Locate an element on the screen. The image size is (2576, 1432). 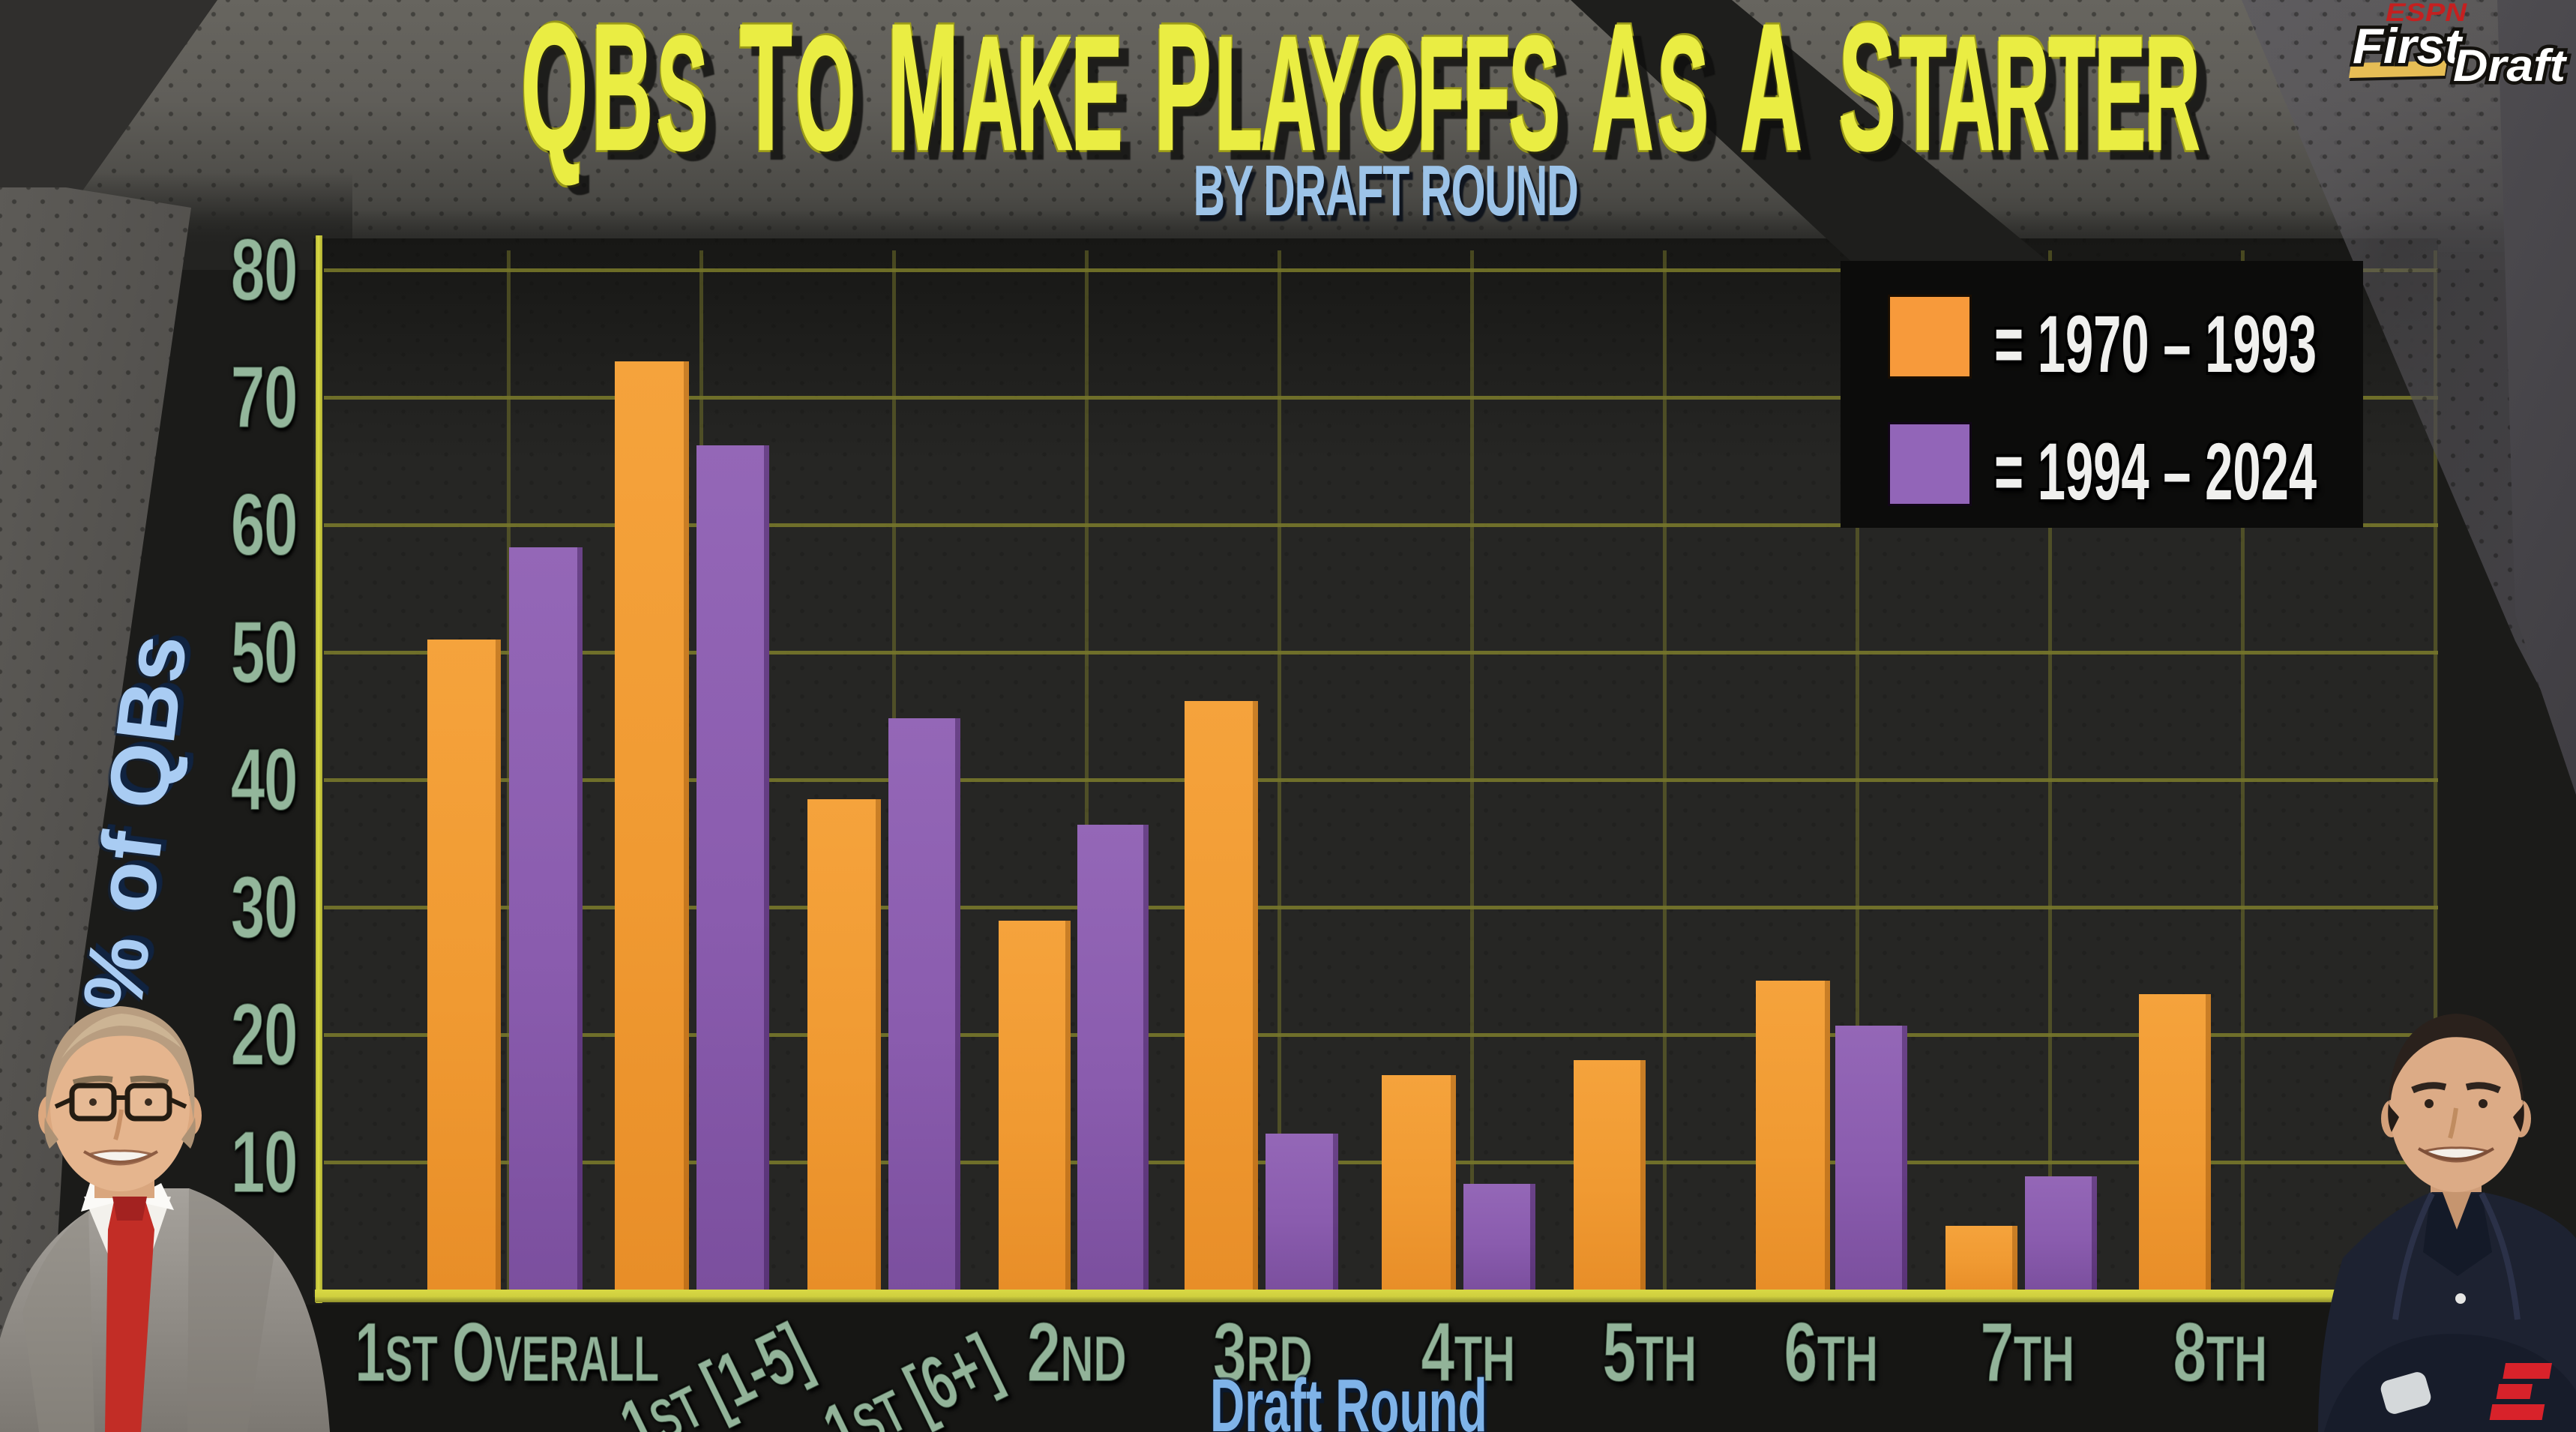
svg-text: ESPN is located at coordinates (2427, 13).